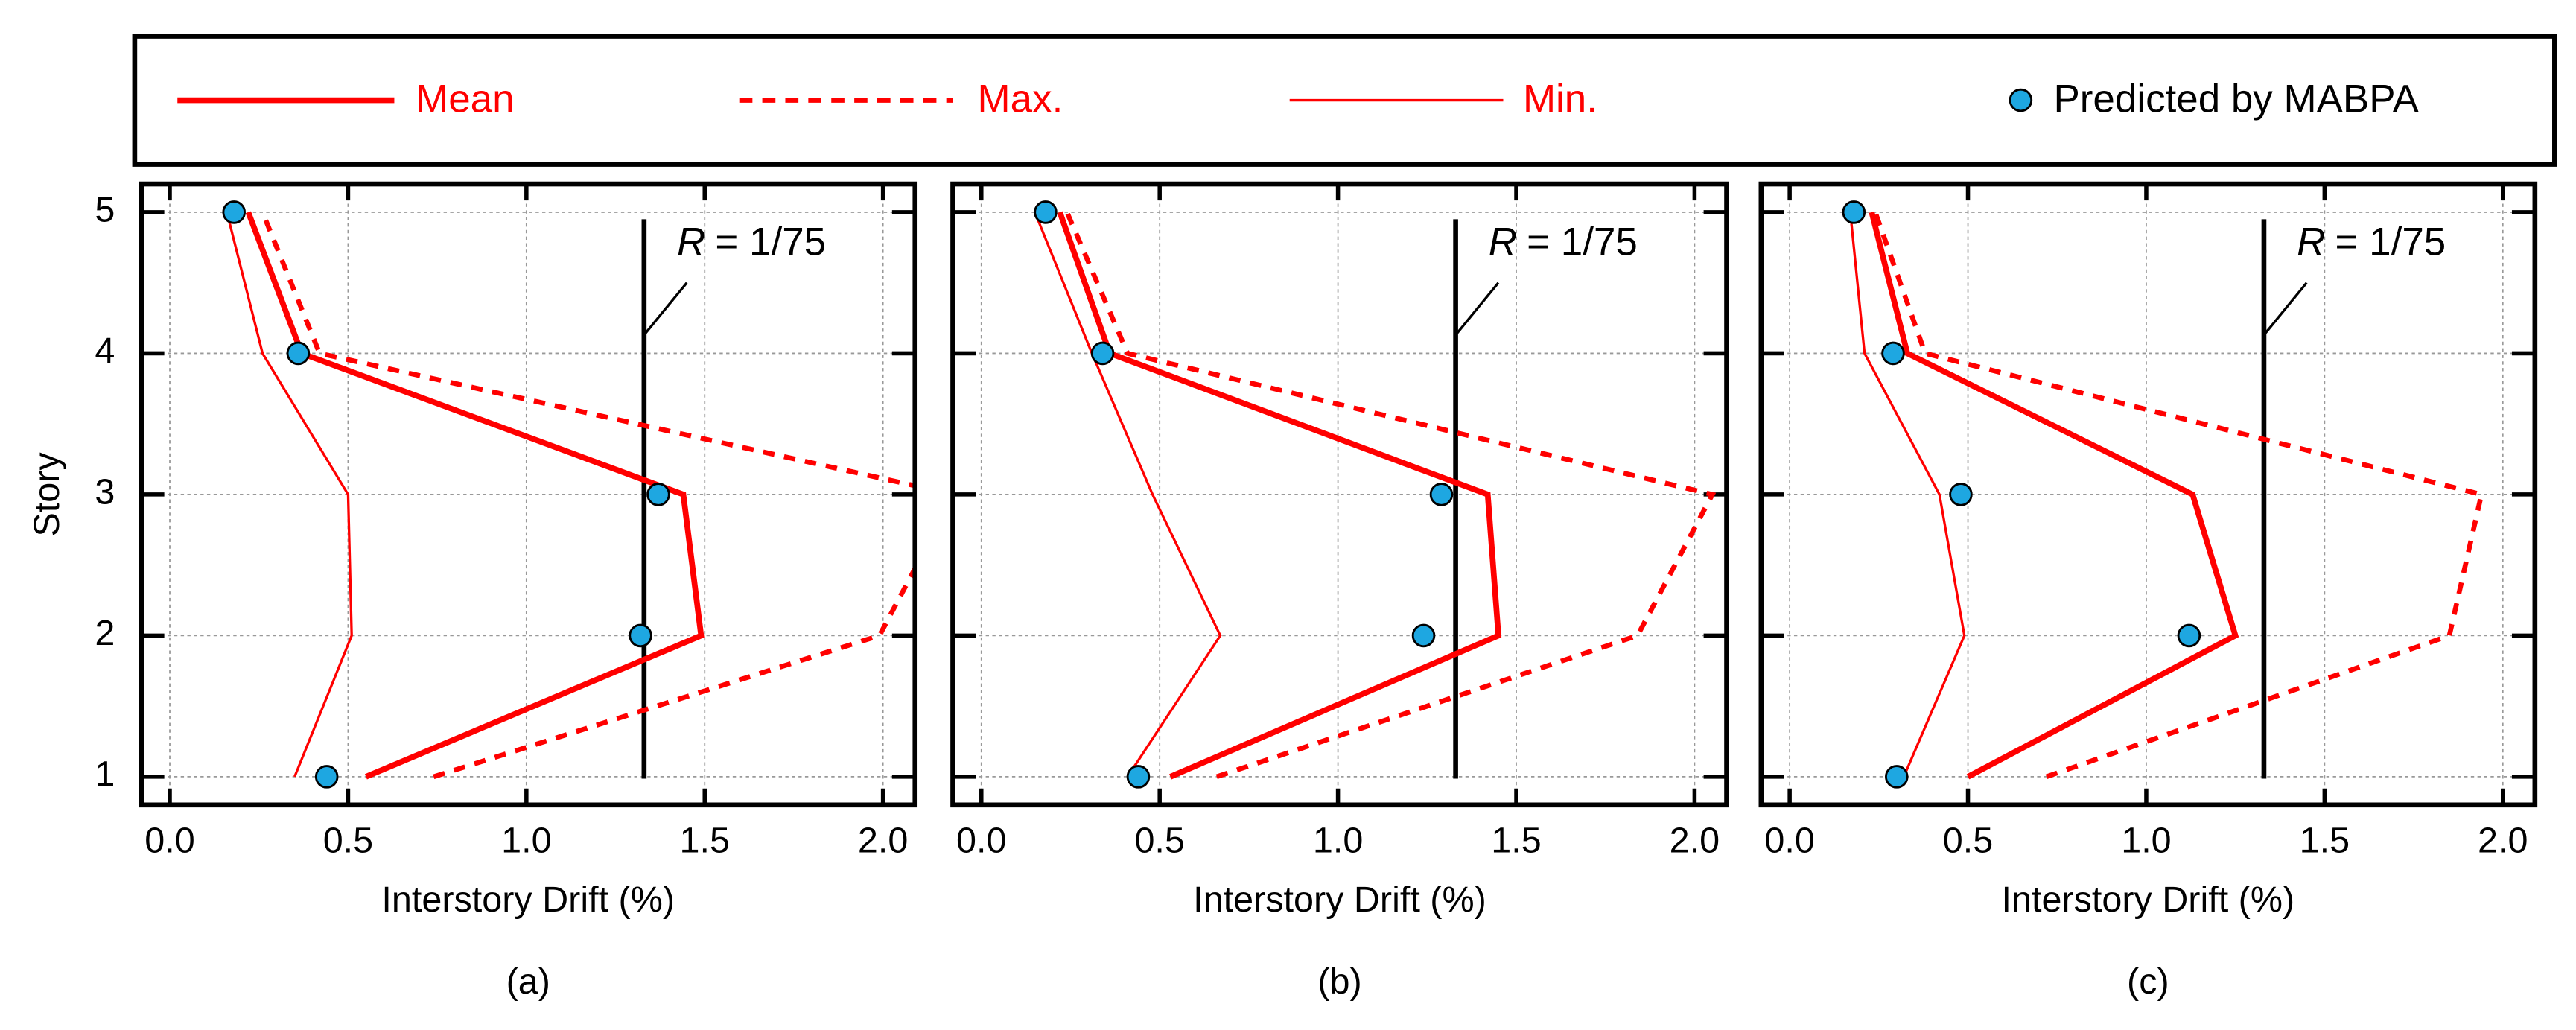 The width and height of the screenshot is (2576, 1030). What do you see at coordinates (2021, 100) in the screenshot?
I see `legend-marker` at bounding box center [2021, 100].